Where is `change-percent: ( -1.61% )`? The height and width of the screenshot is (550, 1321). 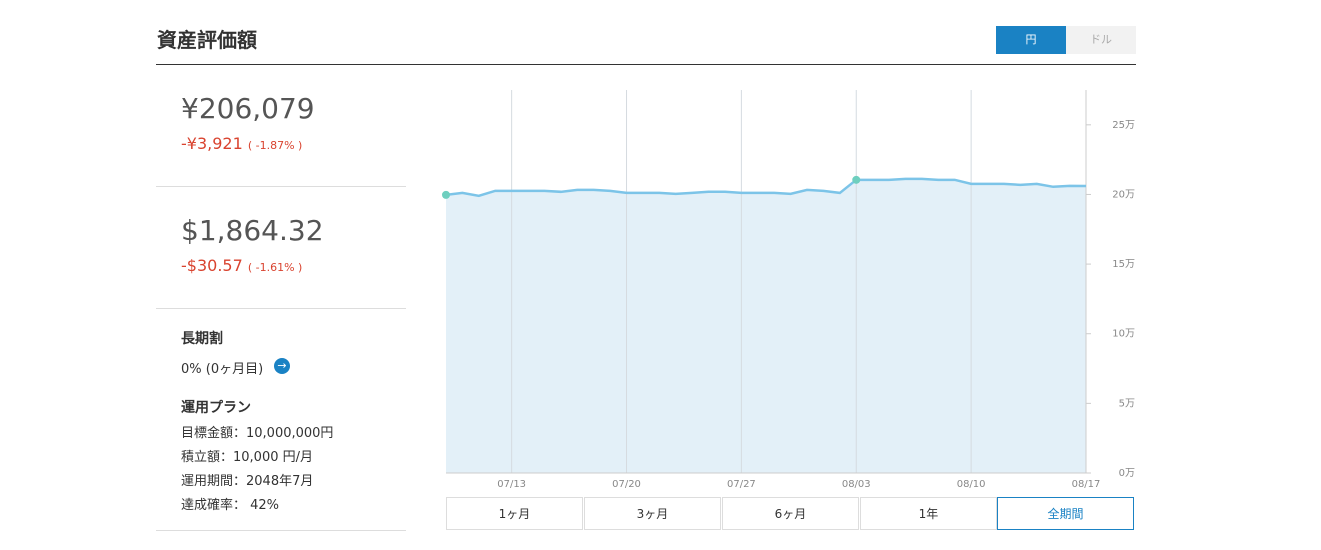
change-percent: ( -1.61% ) is located at coordinates (275, 267).